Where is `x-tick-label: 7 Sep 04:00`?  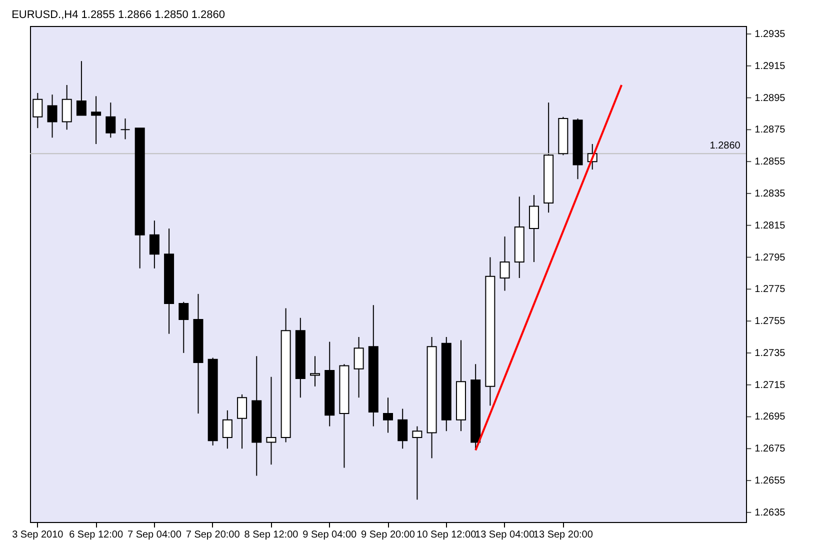 x-tick-label: 7 Sep 04:00 is located at coordinates (154, 535).